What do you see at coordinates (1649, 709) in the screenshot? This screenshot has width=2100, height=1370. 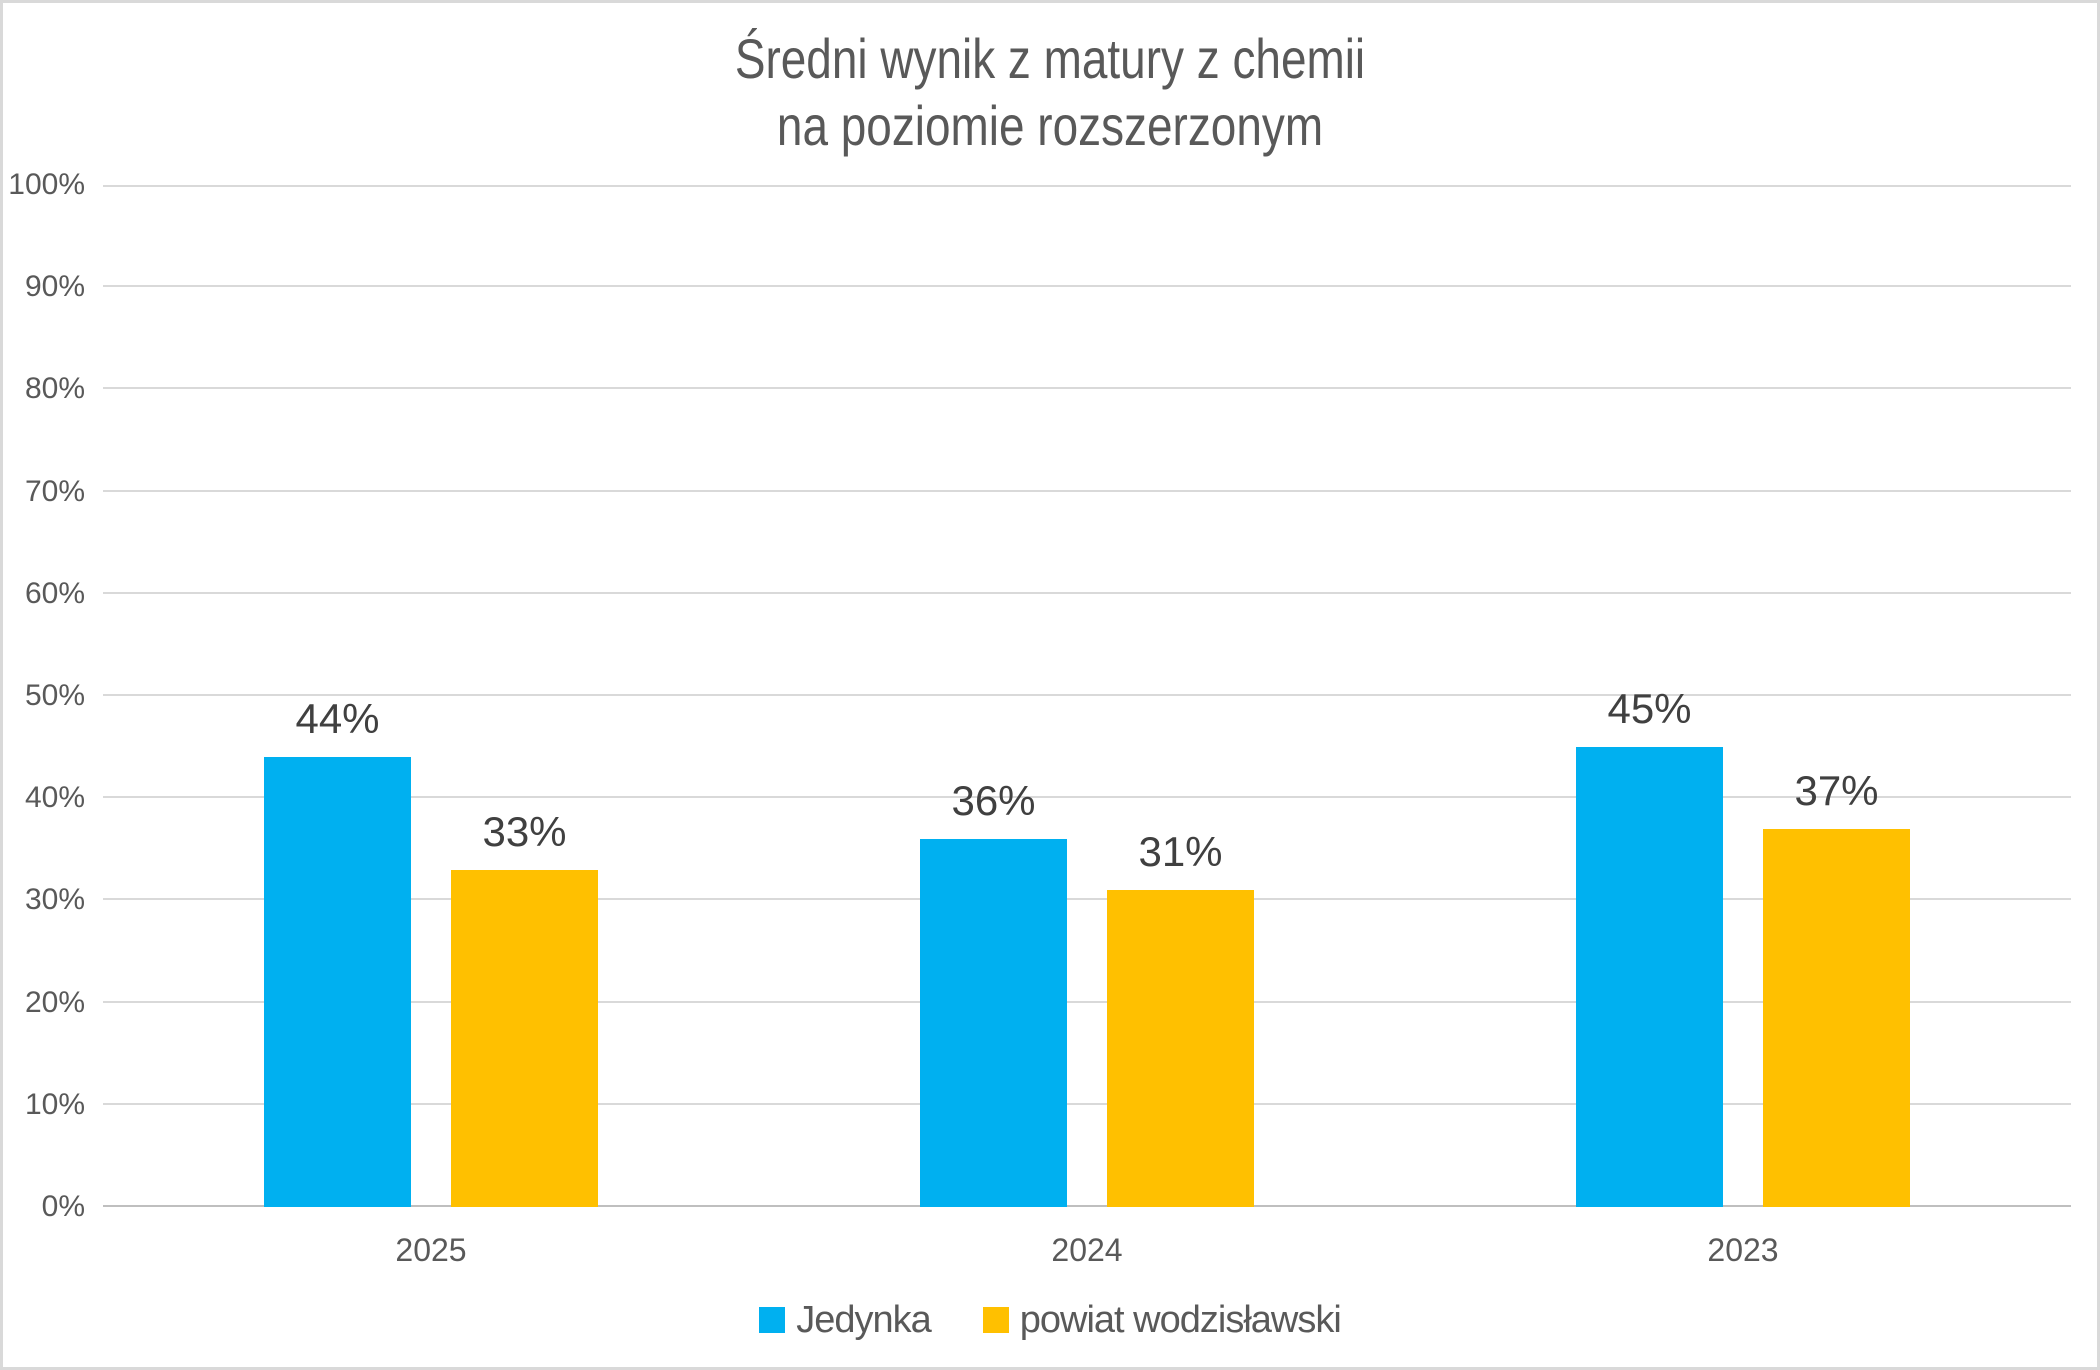 I see `data-label: 45%` at bounding box center [1649, 709].